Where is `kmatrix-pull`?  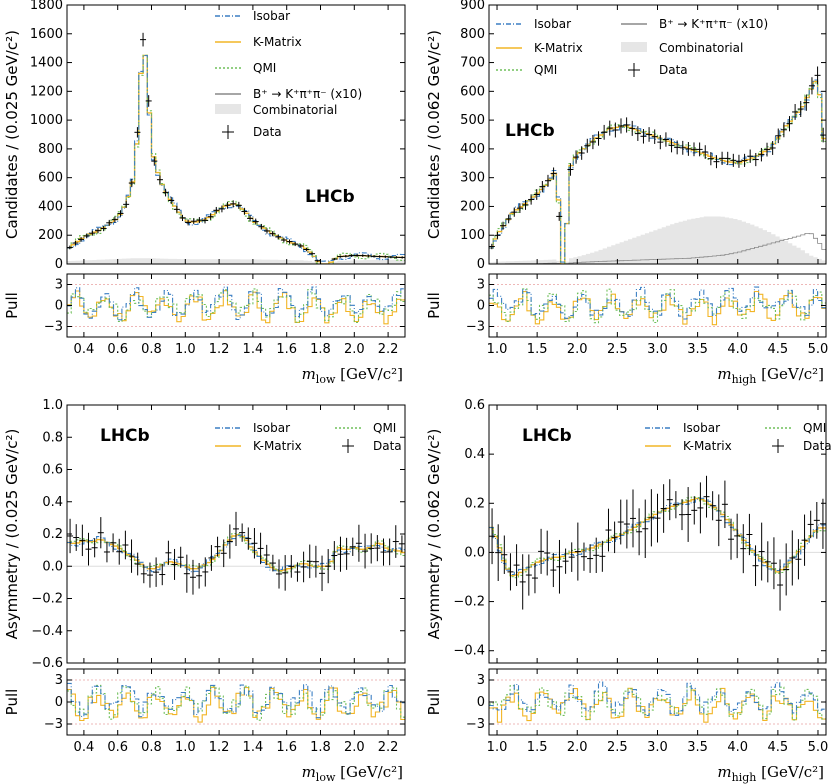 kmatrix-pull is located at coordinates (657, 705).